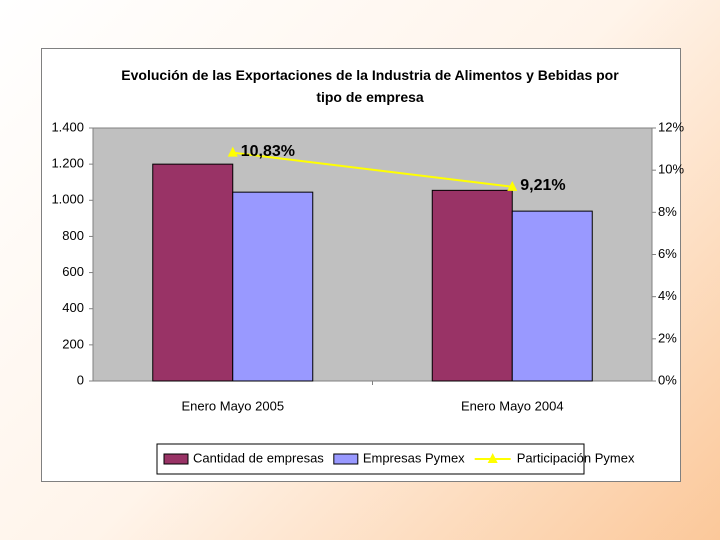  I want to click on y-tick-label: 600, so click(73, 271).